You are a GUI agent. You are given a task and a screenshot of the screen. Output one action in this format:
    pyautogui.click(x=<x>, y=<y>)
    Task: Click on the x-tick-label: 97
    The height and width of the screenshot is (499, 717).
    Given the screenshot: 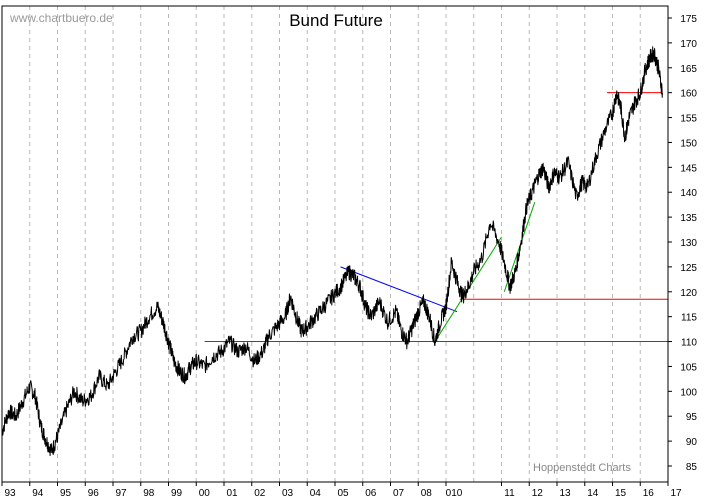 What is the action you would take?
    pyautogui.click(x=121, y=493)
    